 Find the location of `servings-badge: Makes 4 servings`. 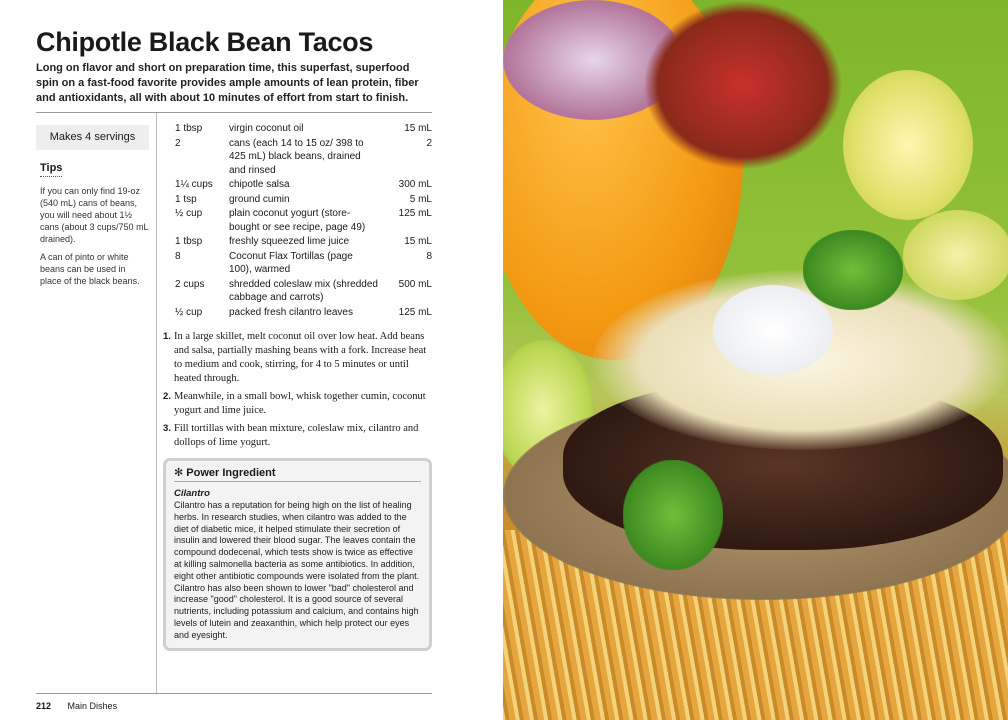

servings-badge: Makes 4 servings is located at coordinates (92, 137).